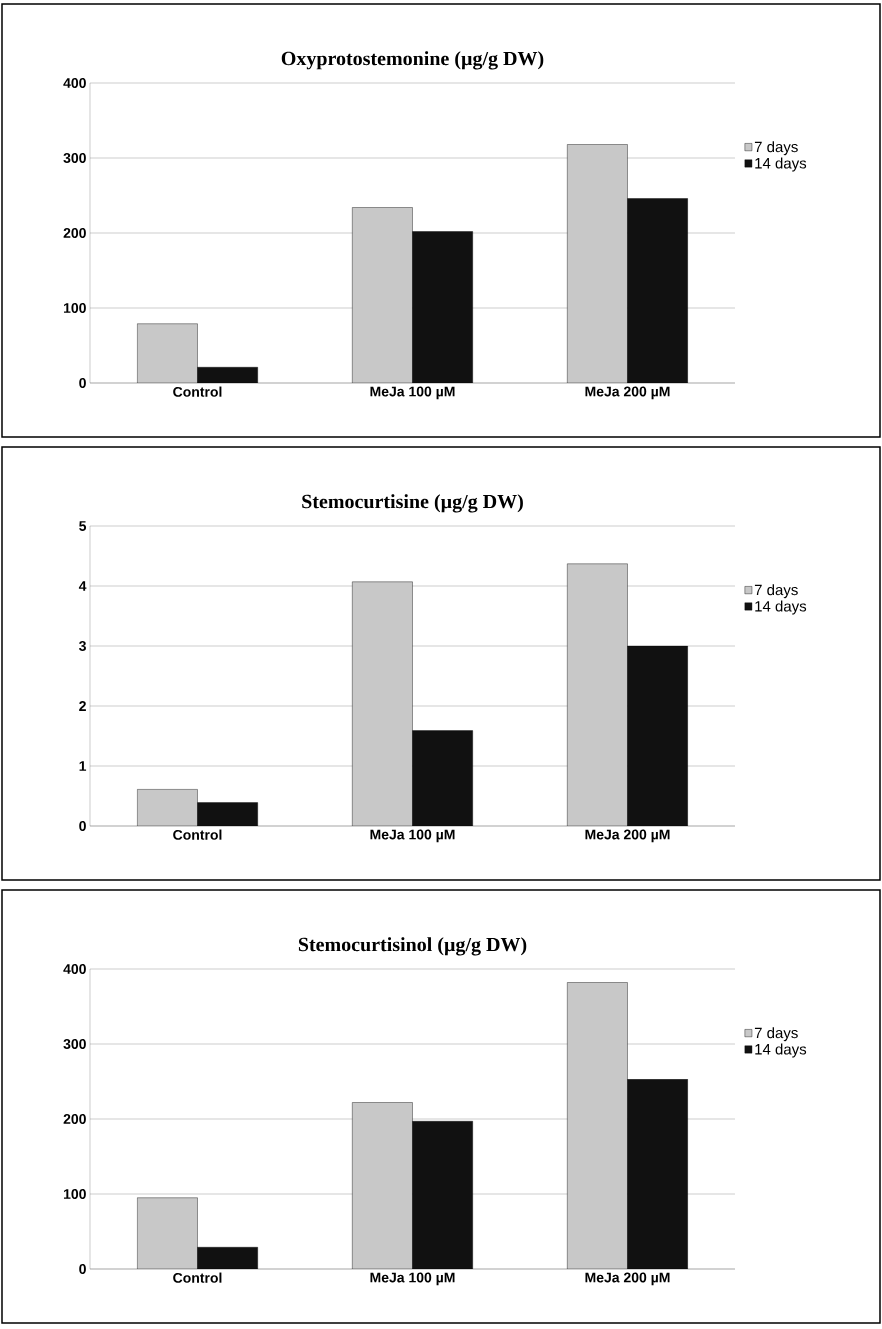 The image size is (882, 1329). I want to click on chart-title: Oxyprotostemonine (µg/g DW), so click(412, 60).